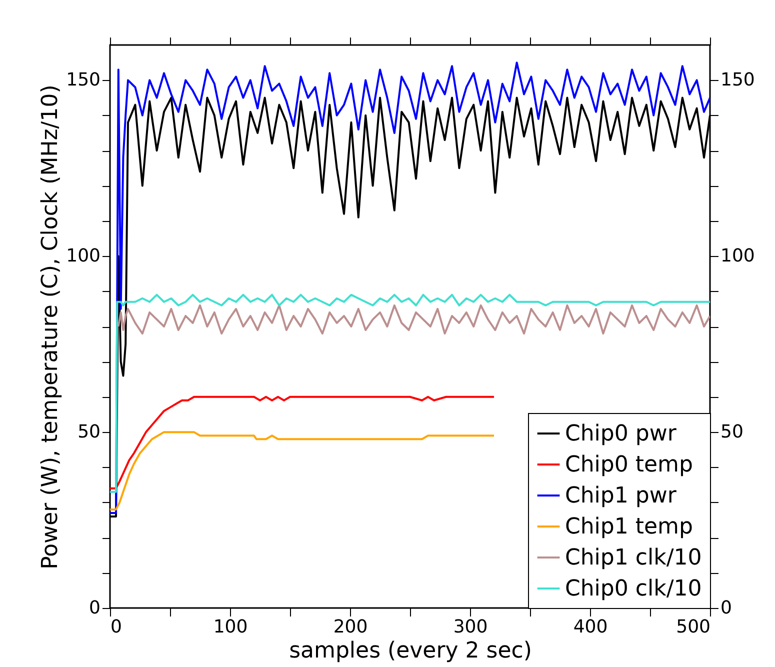 The image size is (775, 667). Describe the element at coordinates (83, 80) in the screenshot. I see `y-tick-label: 150` at that location.